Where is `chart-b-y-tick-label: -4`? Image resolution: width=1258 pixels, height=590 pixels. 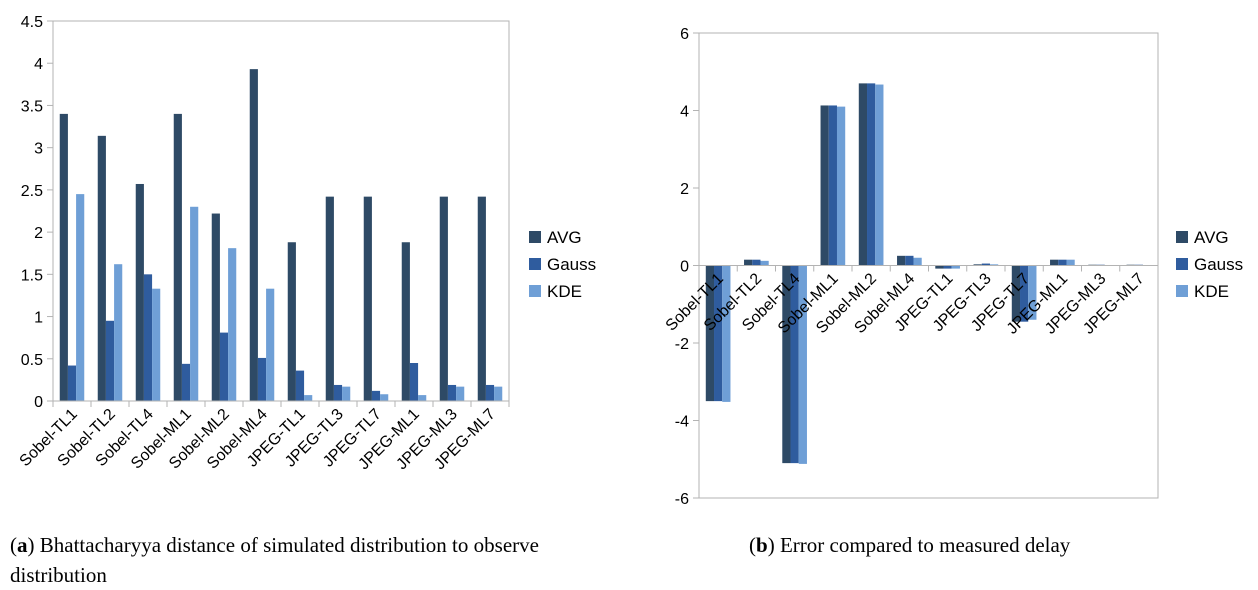
chart-b-y-tick-label: -4 is located at coordinates (682, 422).